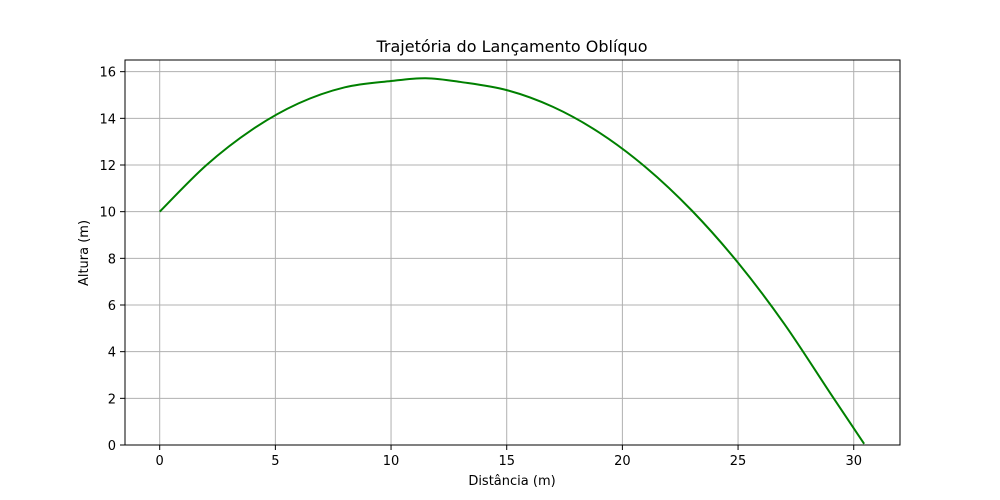 Image resolution: width=1000 pixels, height=500 pixels. What do you see at coordinates (107, 213) in the screenshot?
I see `y-tick-label: 10` at bounding box center [107, 213].